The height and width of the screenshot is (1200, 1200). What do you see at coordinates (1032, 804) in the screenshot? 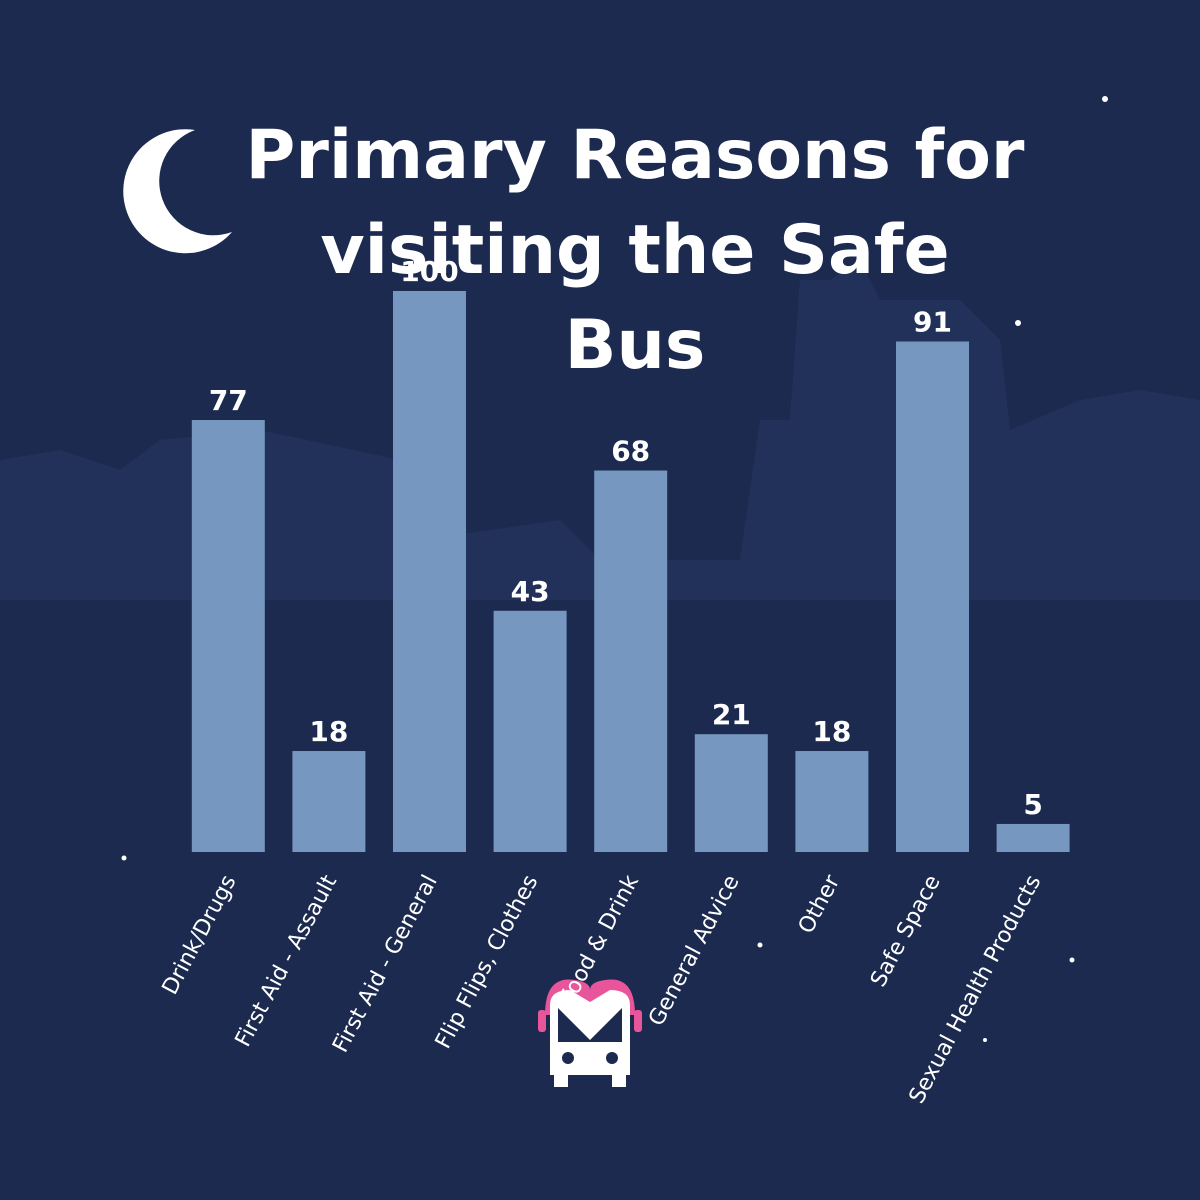
I see `value-label: 5` at bounding box center [1032, 804].